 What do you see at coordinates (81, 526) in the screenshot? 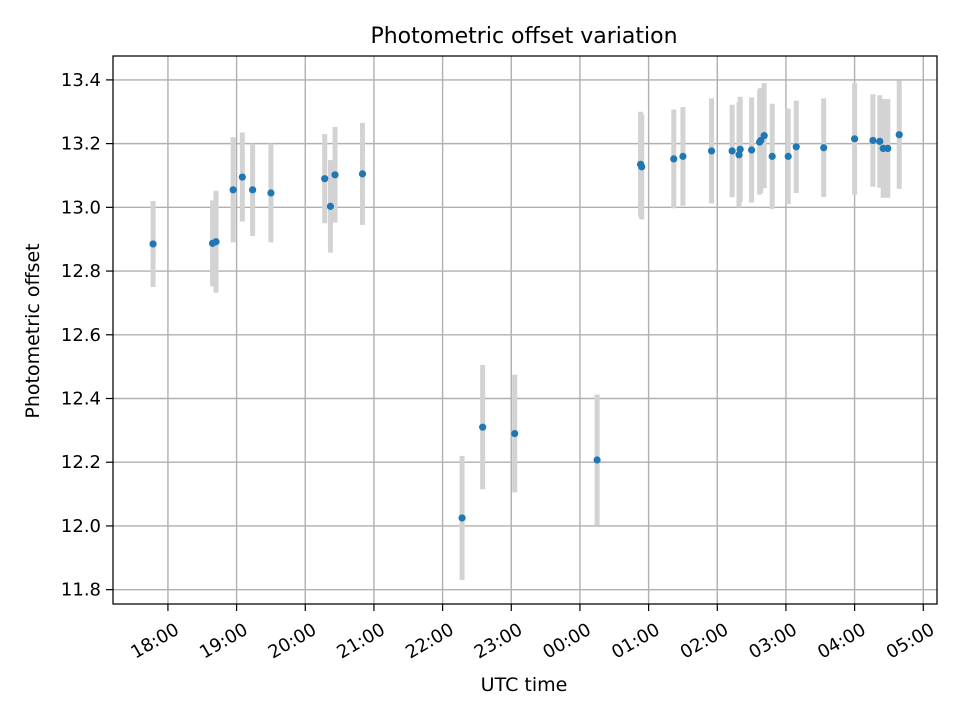
I see `y-tick-label: 12.0` at bounding box center [81, 526].